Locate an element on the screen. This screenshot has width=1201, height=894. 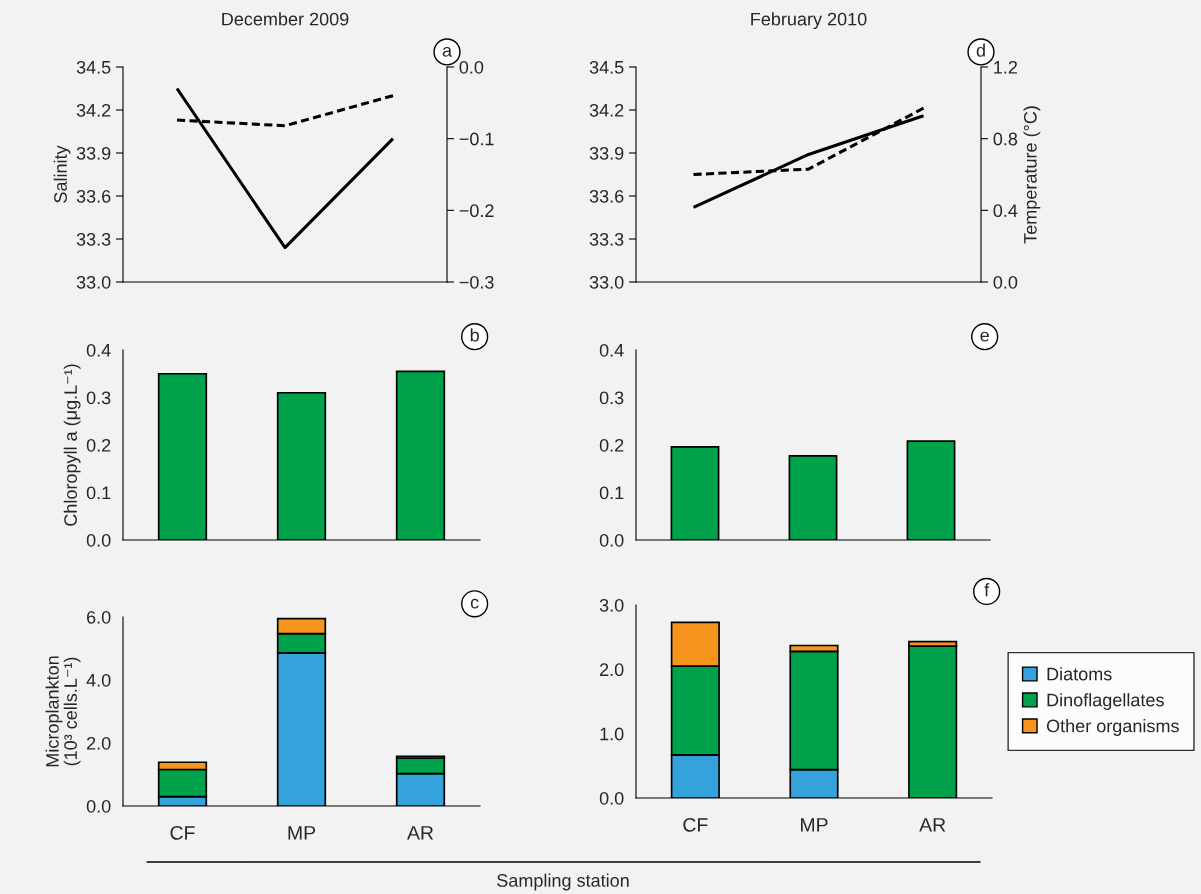
legend-label: Diatoms is located at coordinates (1079, 674).